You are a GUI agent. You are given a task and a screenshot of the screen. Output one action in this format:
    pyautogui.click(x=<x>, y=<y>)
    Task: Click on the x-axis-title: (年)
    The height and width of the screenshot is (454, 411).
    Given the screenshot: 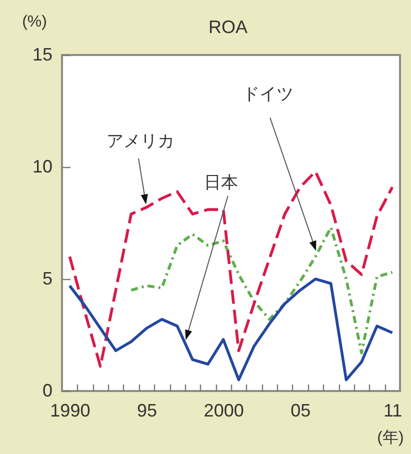 What is the action you would take?
    pyautogui.click(x=390, y=438)
    